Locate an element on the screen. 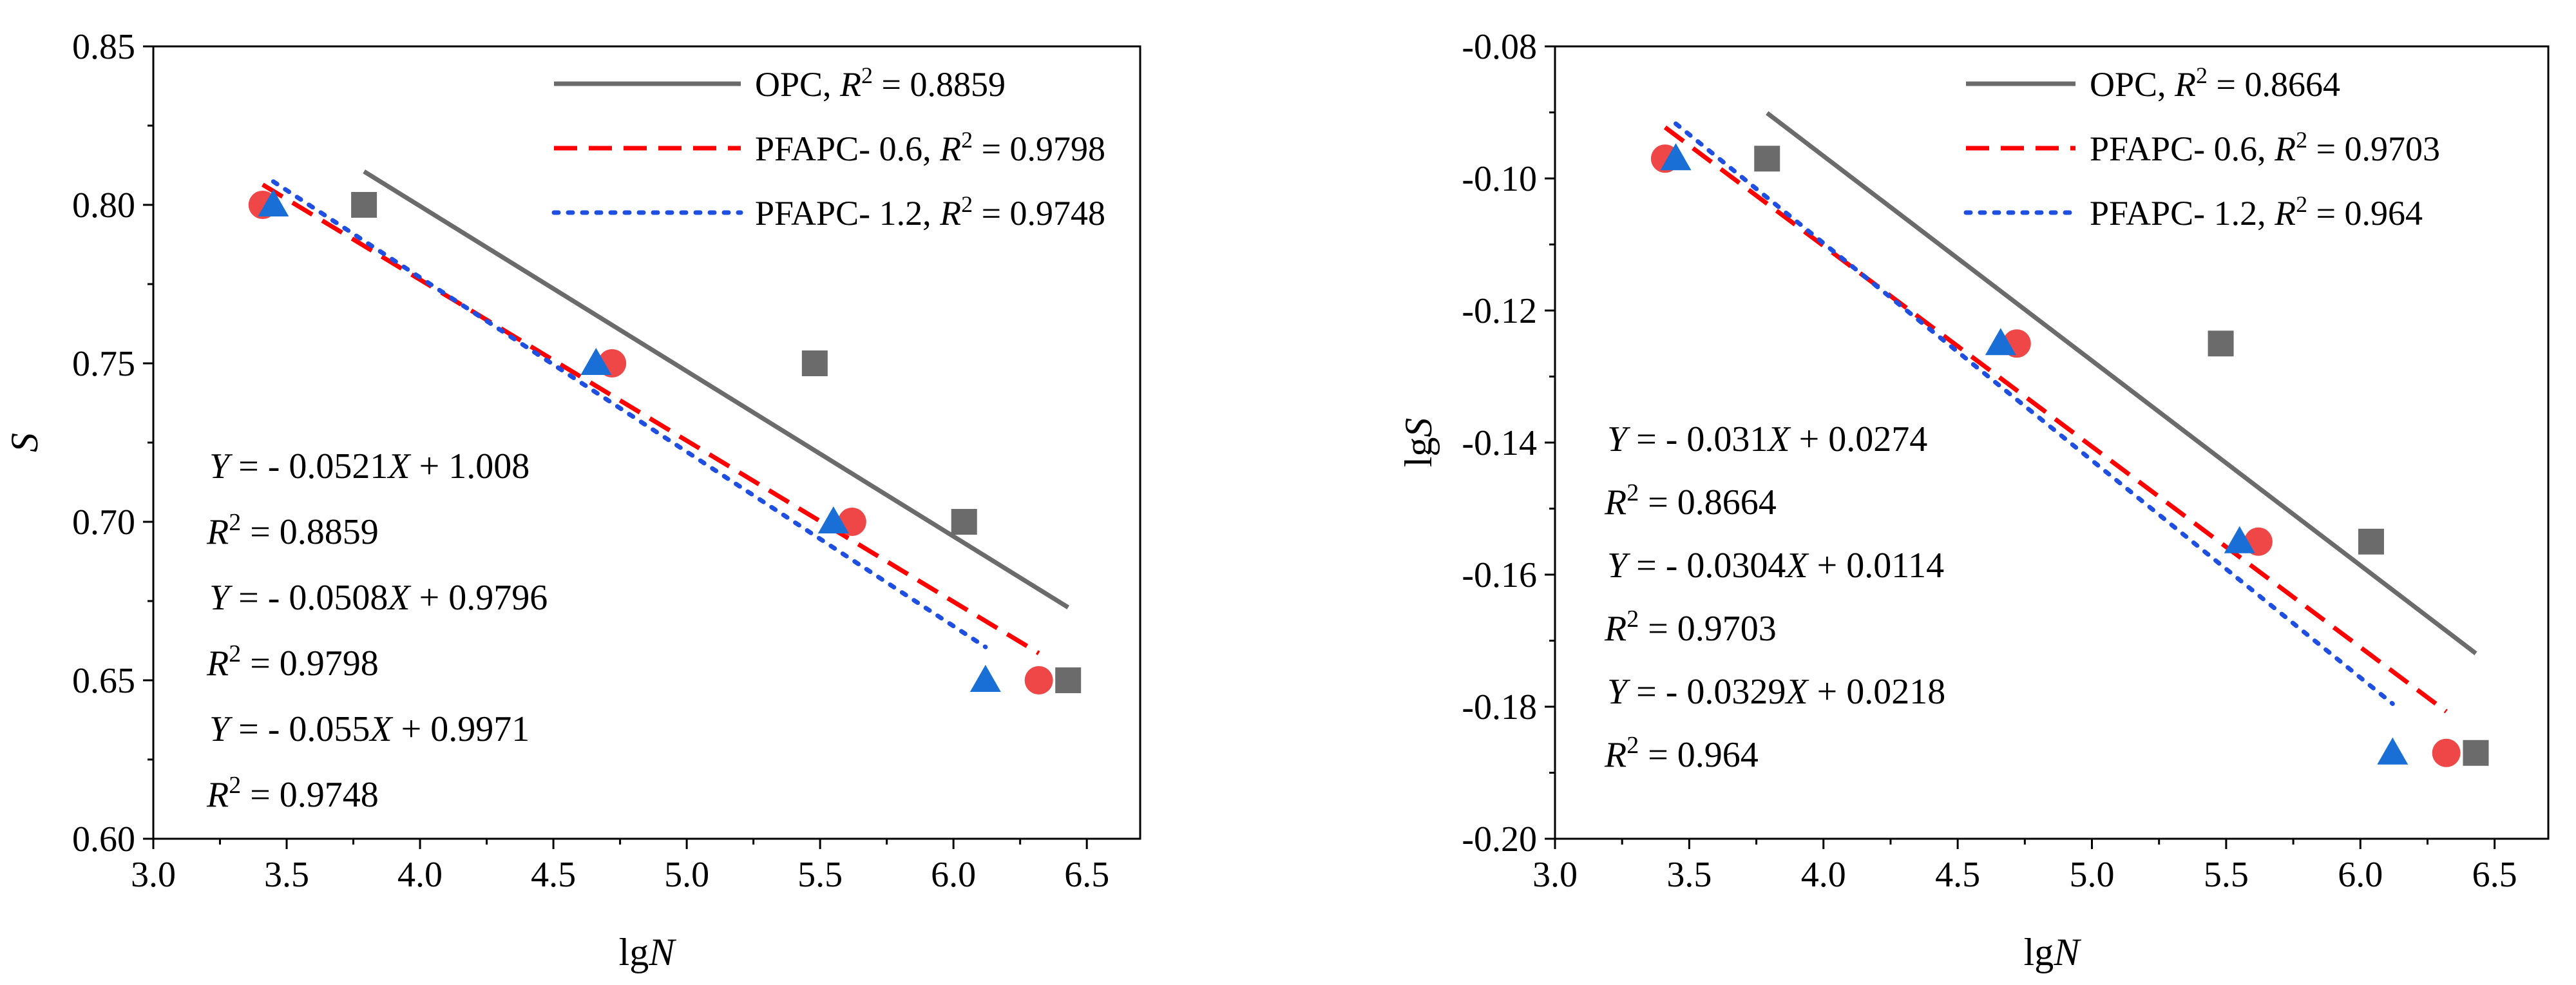  fit-equation: Y = - 0.055X + 0.9971 is located at coordinates (369, 729).